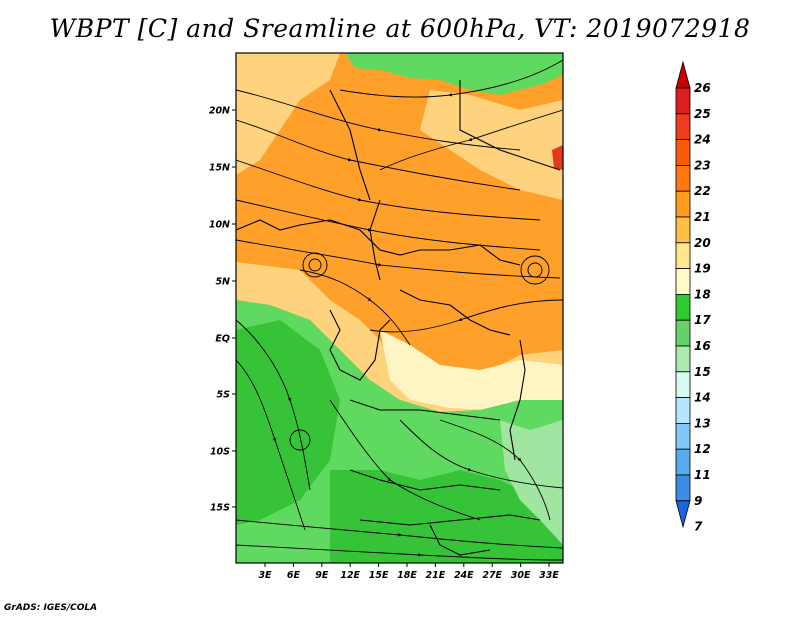 This screenshot has height=618, width=800. Describe the element at coordinates (702, 398) in the screenshot. I see `colorbar-label: 14` at that location.